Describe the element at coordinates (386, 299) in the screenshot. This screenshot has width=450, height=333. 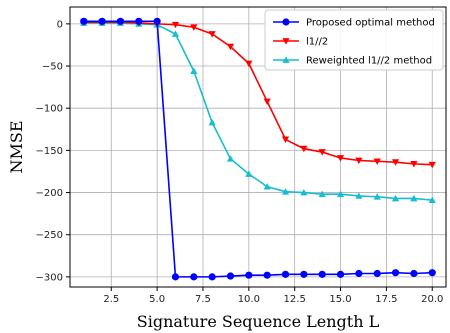
I see `x-tick-label: 17.5` at that location.